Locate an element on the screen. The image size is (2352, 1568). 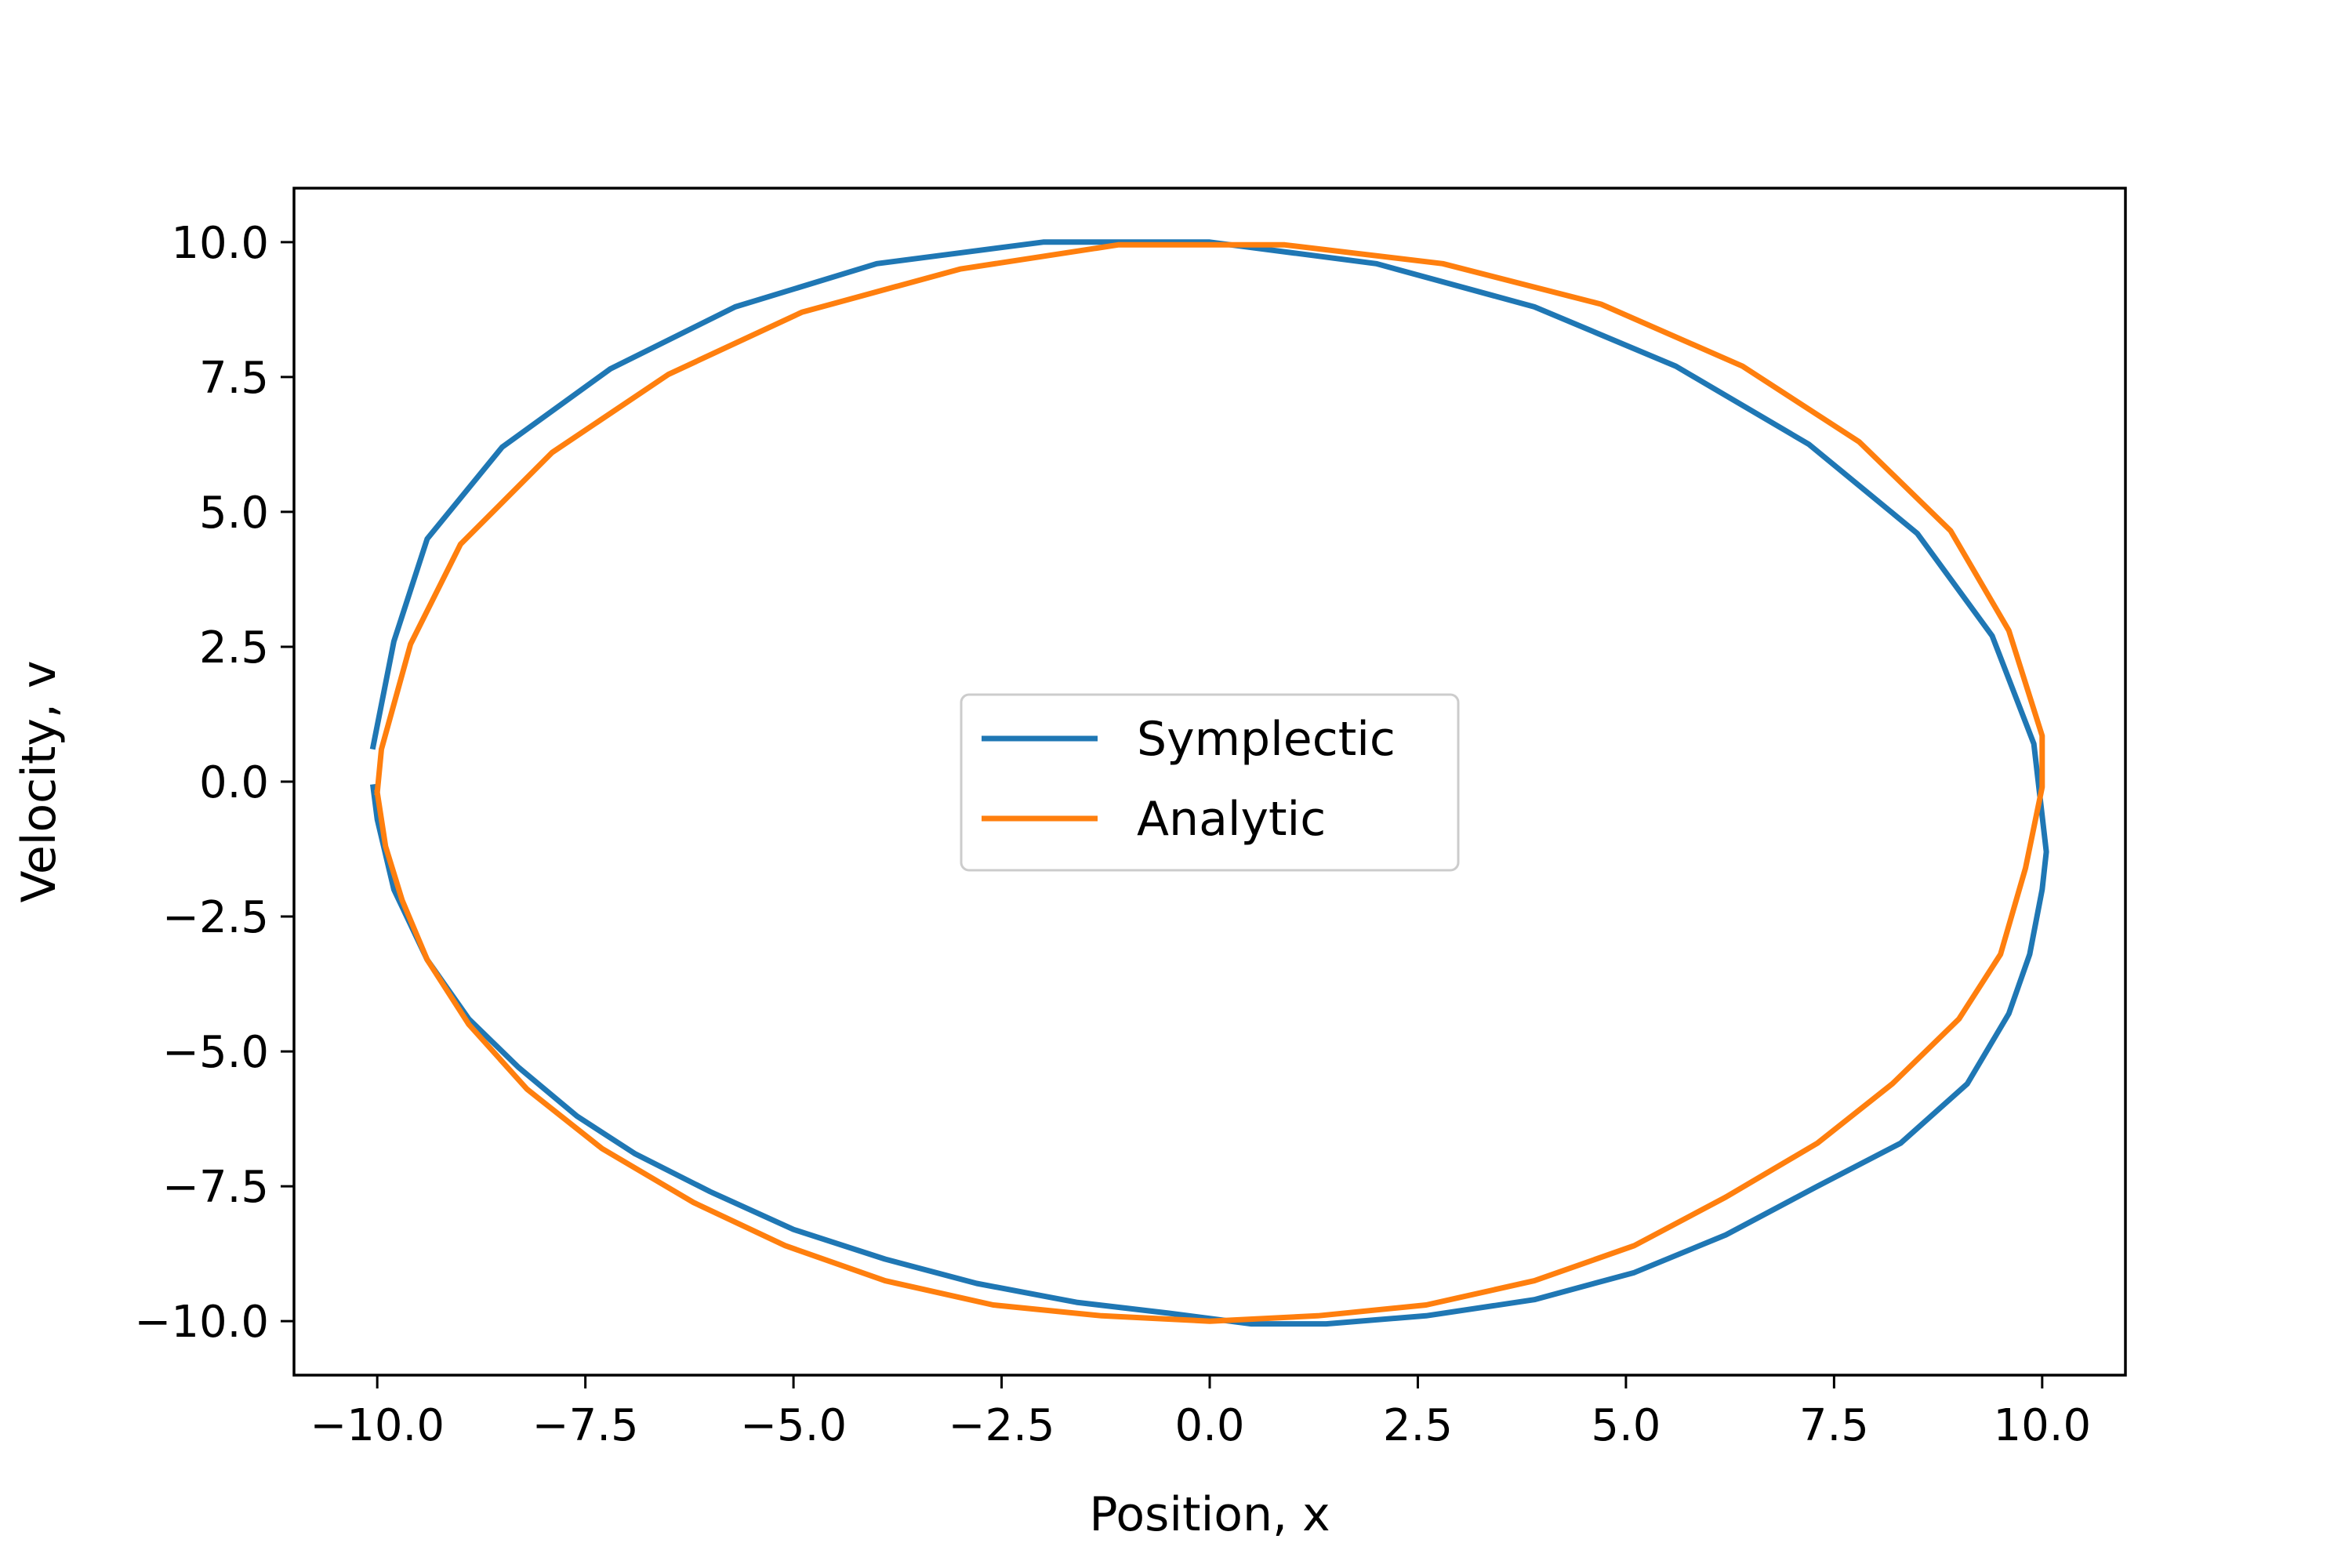
y-axis-label: Velocity, v is located at coordinates (39, 781).